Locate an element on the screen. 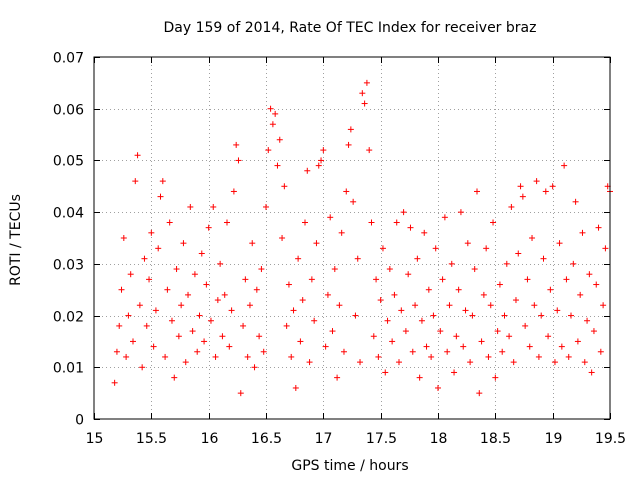  y-tick-label: 0.06 is located at coordinates (68, 111).